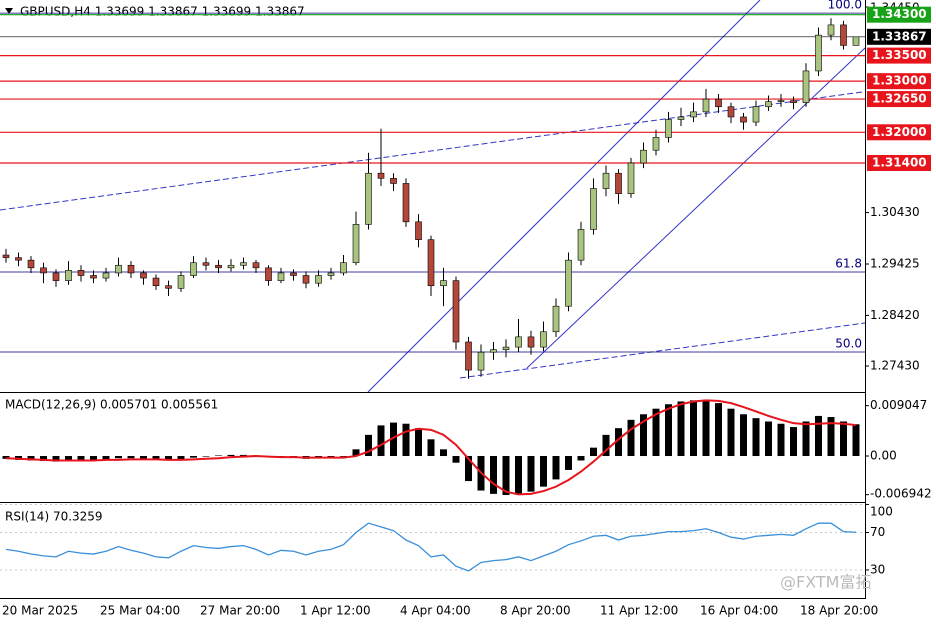  I want to click on level-label: 1.33867, so click(899, 36).